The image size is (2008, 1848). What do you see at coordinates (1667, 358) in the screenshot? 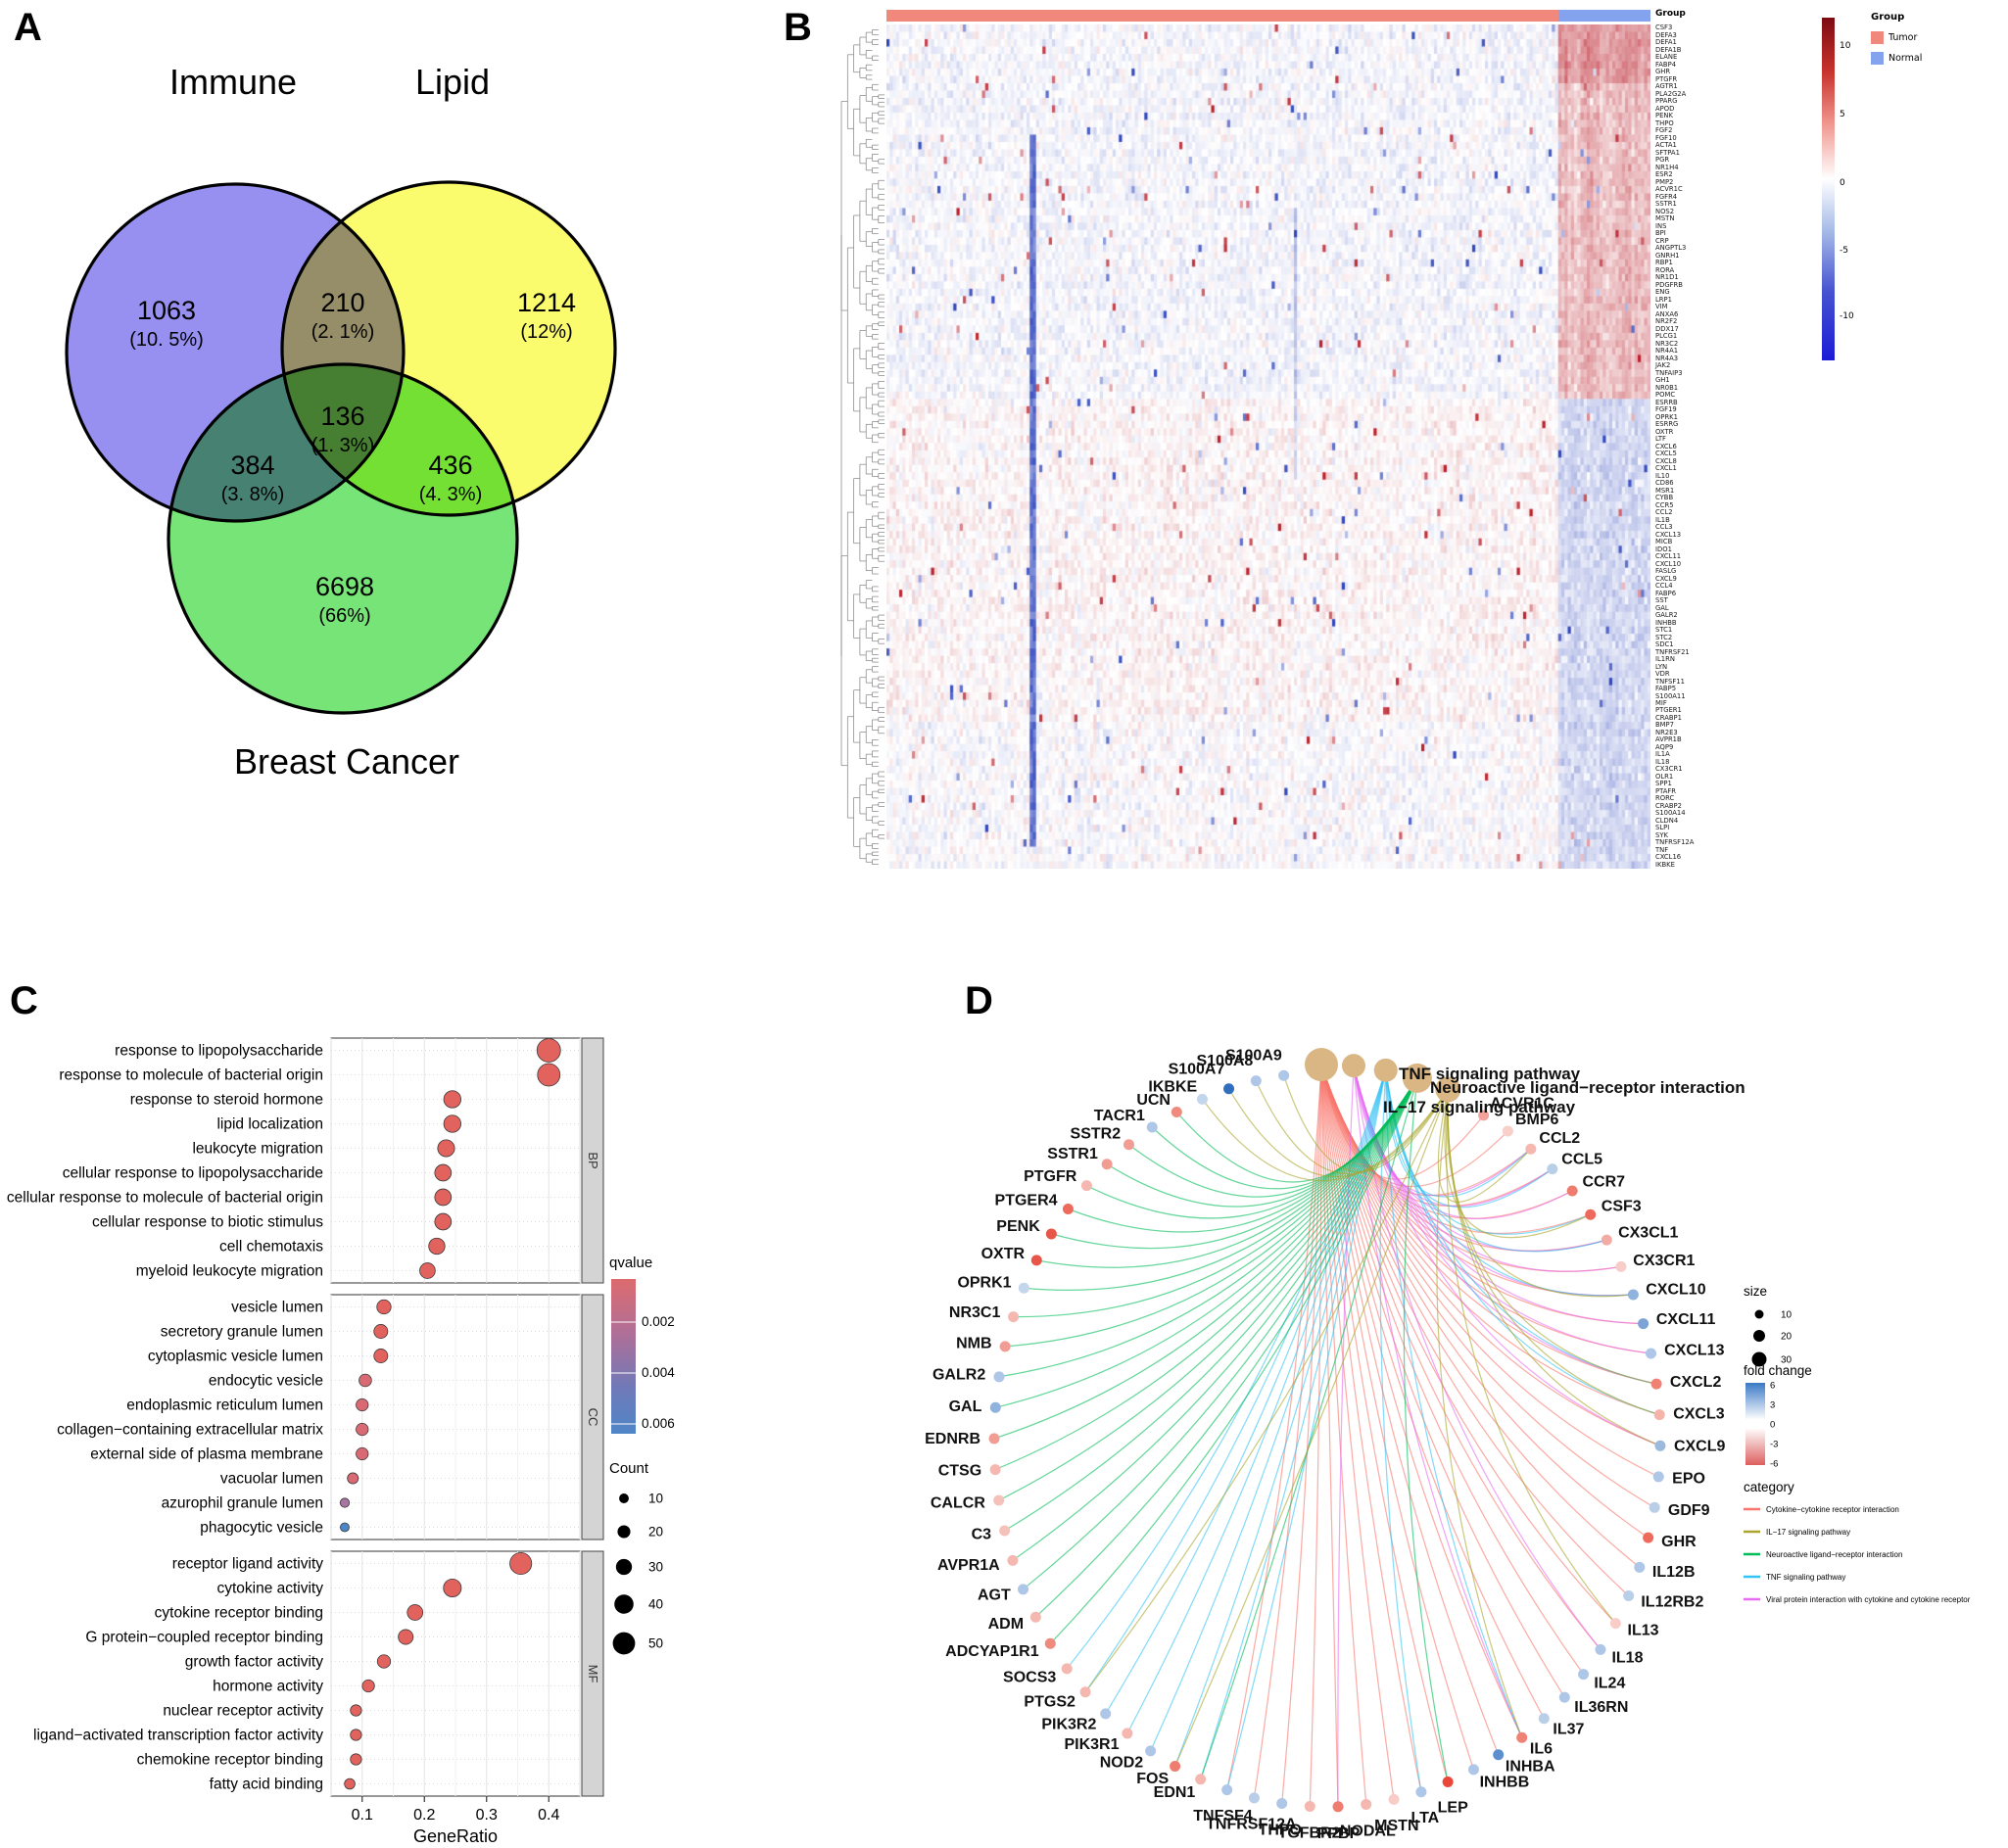
I see `heatmap-gene-label: NR4A3` at bounding box center [1667, 358].